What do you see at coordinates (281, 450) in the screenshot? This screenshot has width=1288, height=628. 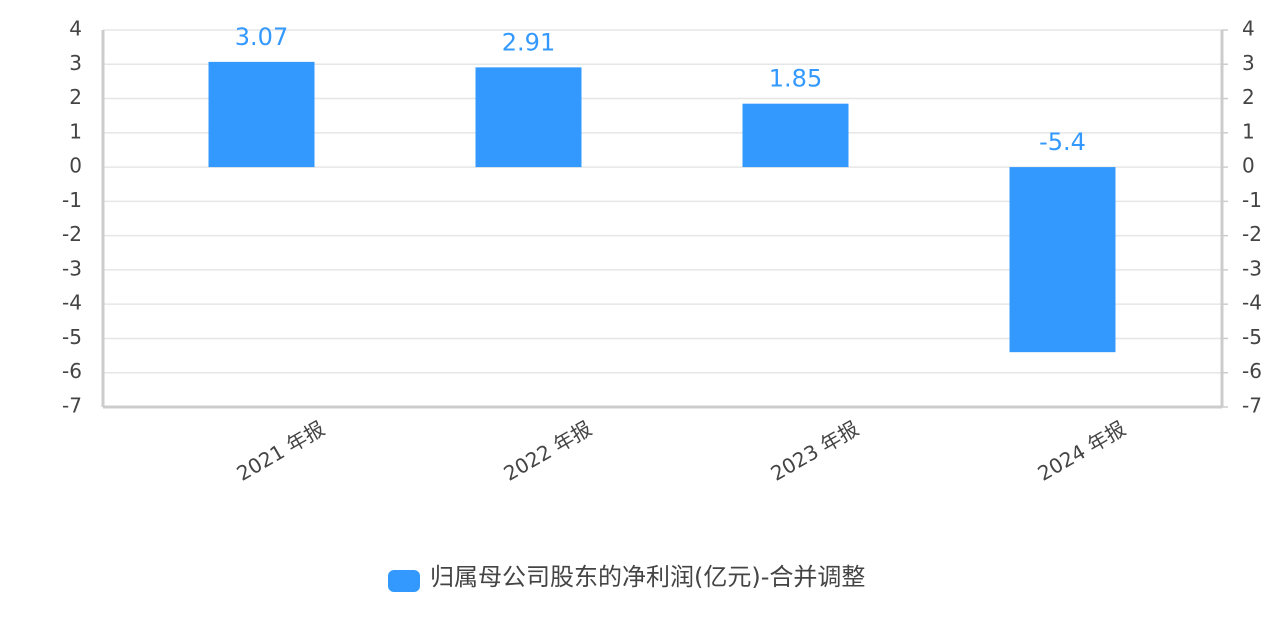 I see `x-tick-label: 2021 年报` at bounding box center [281, 450].